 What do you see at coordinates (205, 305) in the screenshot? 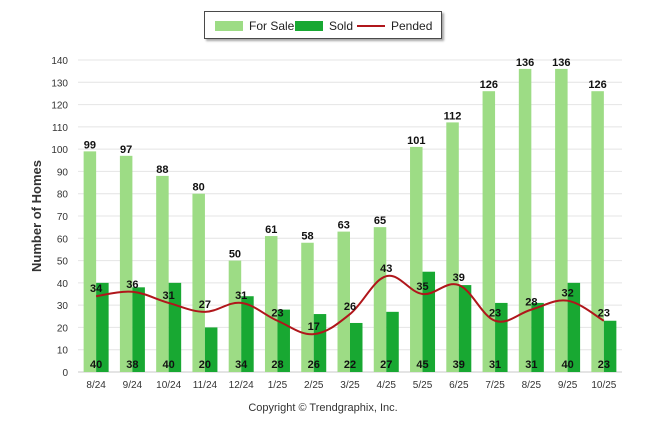
I see `pended-value-label: 27` at bounding box center [205, 305].